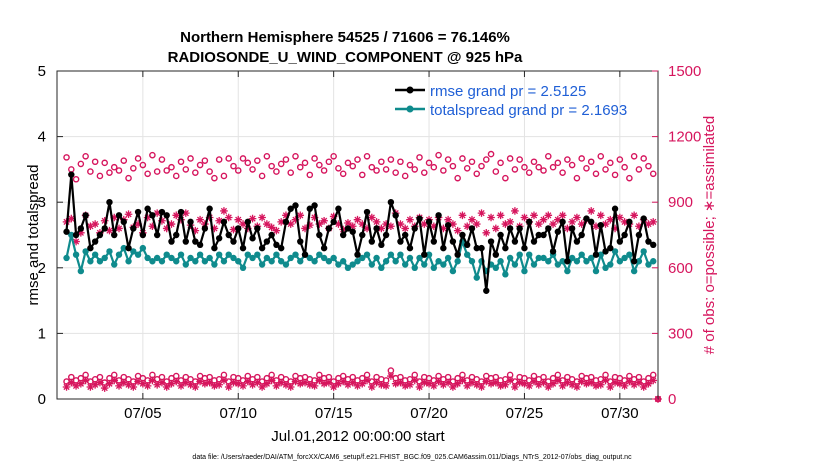 This screenshot has width=830, height=470. What do you see at coordinates (410, 109) in the screenshot?
I see `legend-spread-marker` at bounding box center [410, 109].